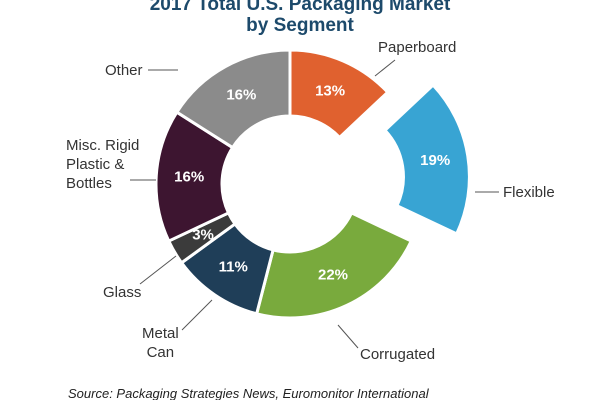 The image size is (600, 400). What do you see at coordinates (160, 343) in the screenshot?
I see `category-label: Metal Can` at bounding box center [160, 343].